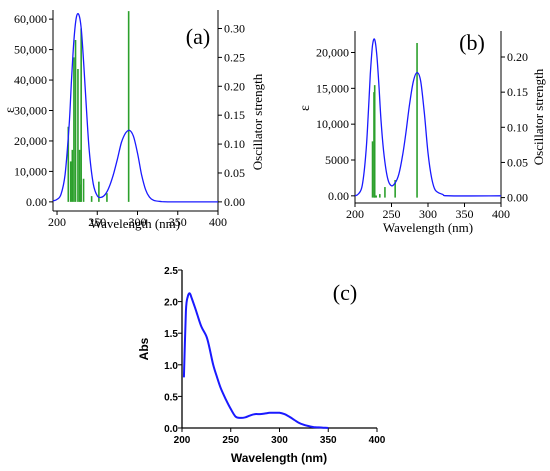 The width and height of the screenshot is (550, 471). What do you see at coordinates (198, 36) in the screenshot?
I see `panel-label: (a)` at bounding box center [198, 36].